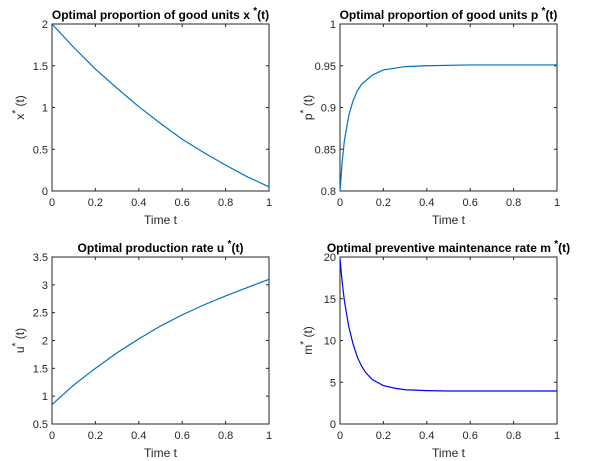 The height and width of the screenshot is (461, 595). Describe the element at coordinates (40, 314) in the screenshot. I see `y-tick-label: 2.5` at that location.